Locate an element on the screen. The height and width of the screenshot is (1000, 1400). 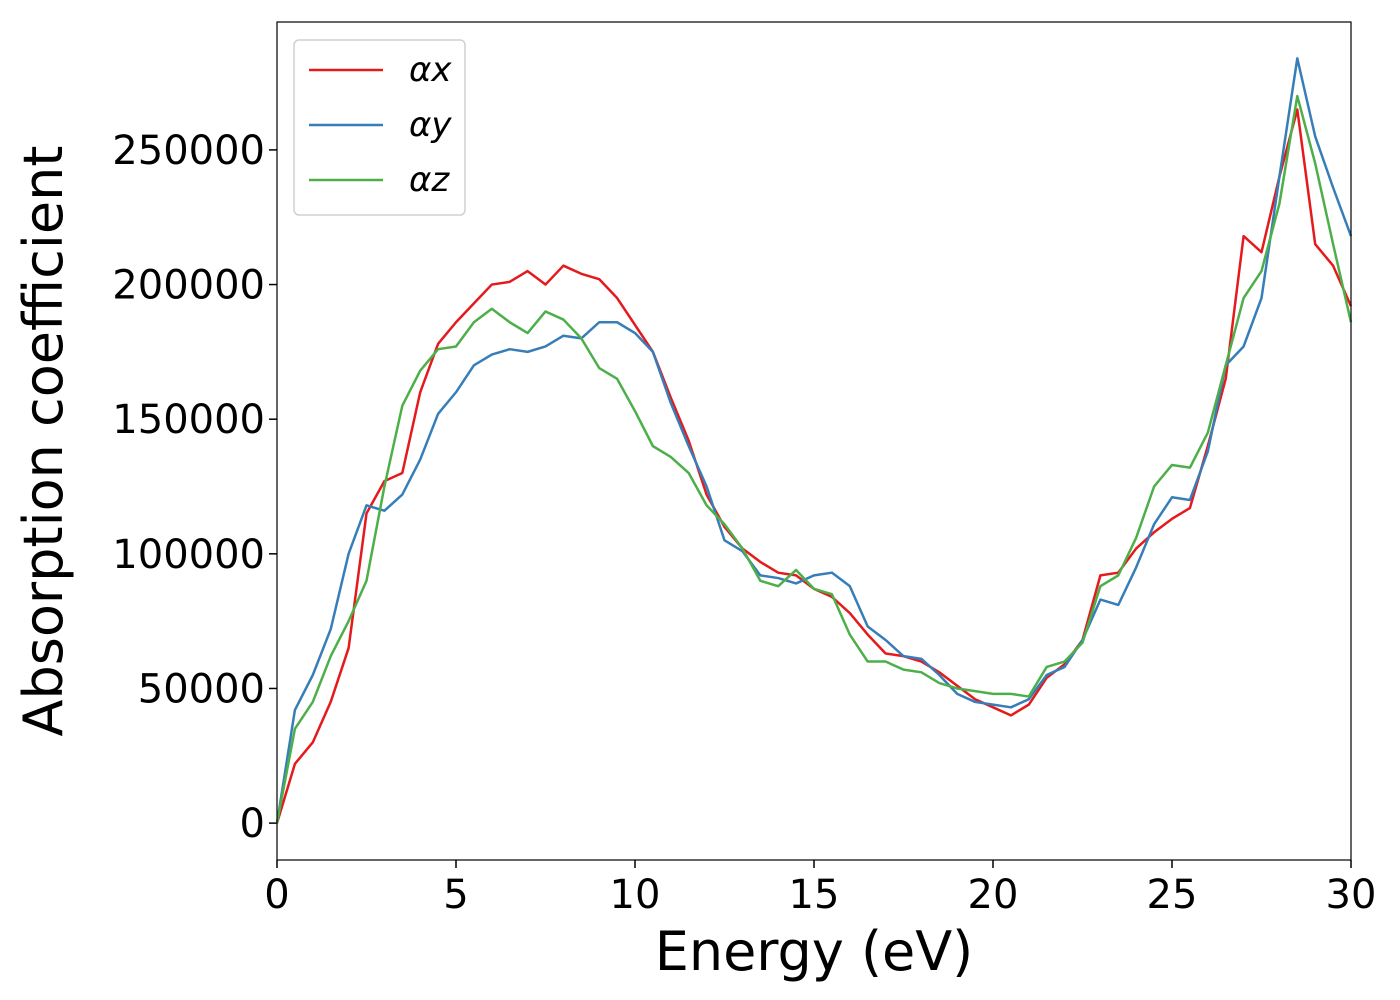
y-tick-label: 250000 is located at coordinates (188, 151).